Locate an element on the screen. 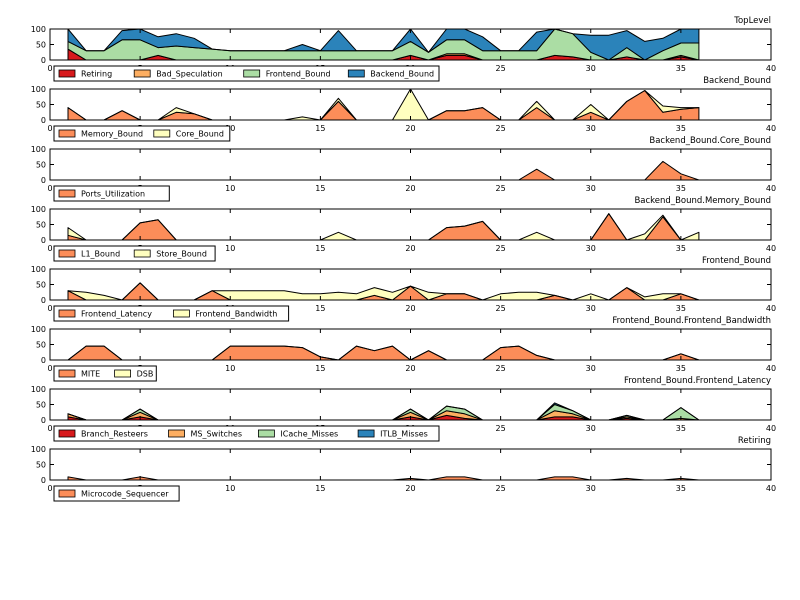  legend-label-dsb: DSB is located at coordinates (145, 374).